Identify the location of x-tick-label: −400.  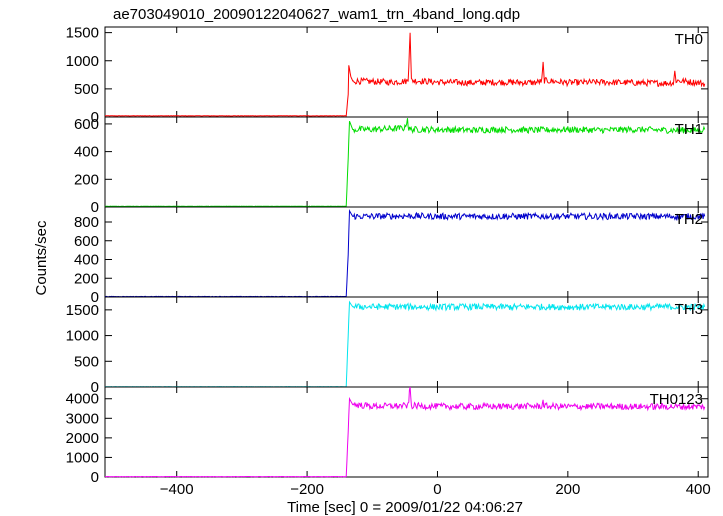
(177, 489).